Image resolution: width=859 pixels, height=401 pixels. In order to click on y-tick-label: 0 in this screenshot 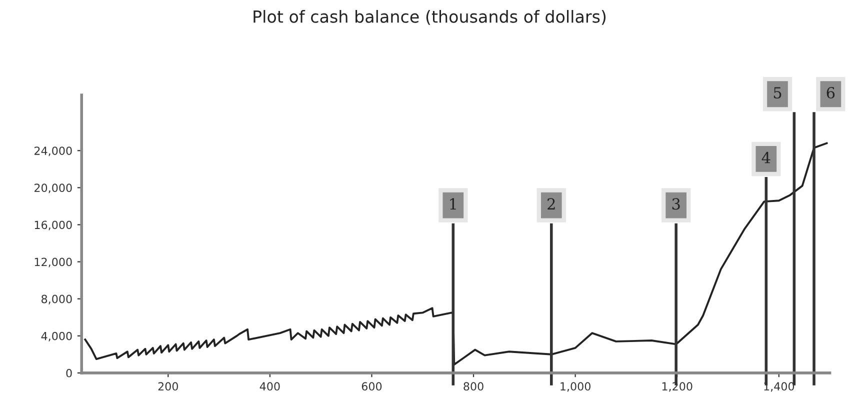, I will do `click(69, 373)`.